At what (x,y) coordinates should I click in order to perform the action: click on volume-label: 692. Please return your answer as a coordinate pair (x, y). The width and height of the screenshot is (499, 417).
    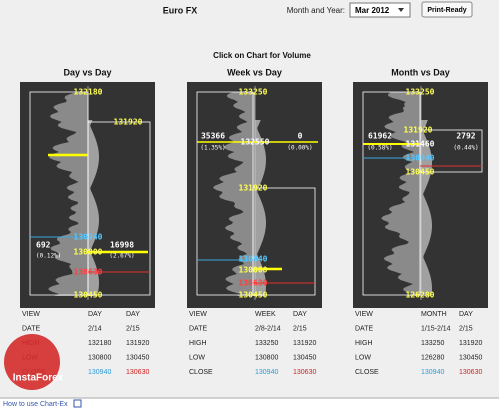
    Looking at the image, I should click on (43, 245).